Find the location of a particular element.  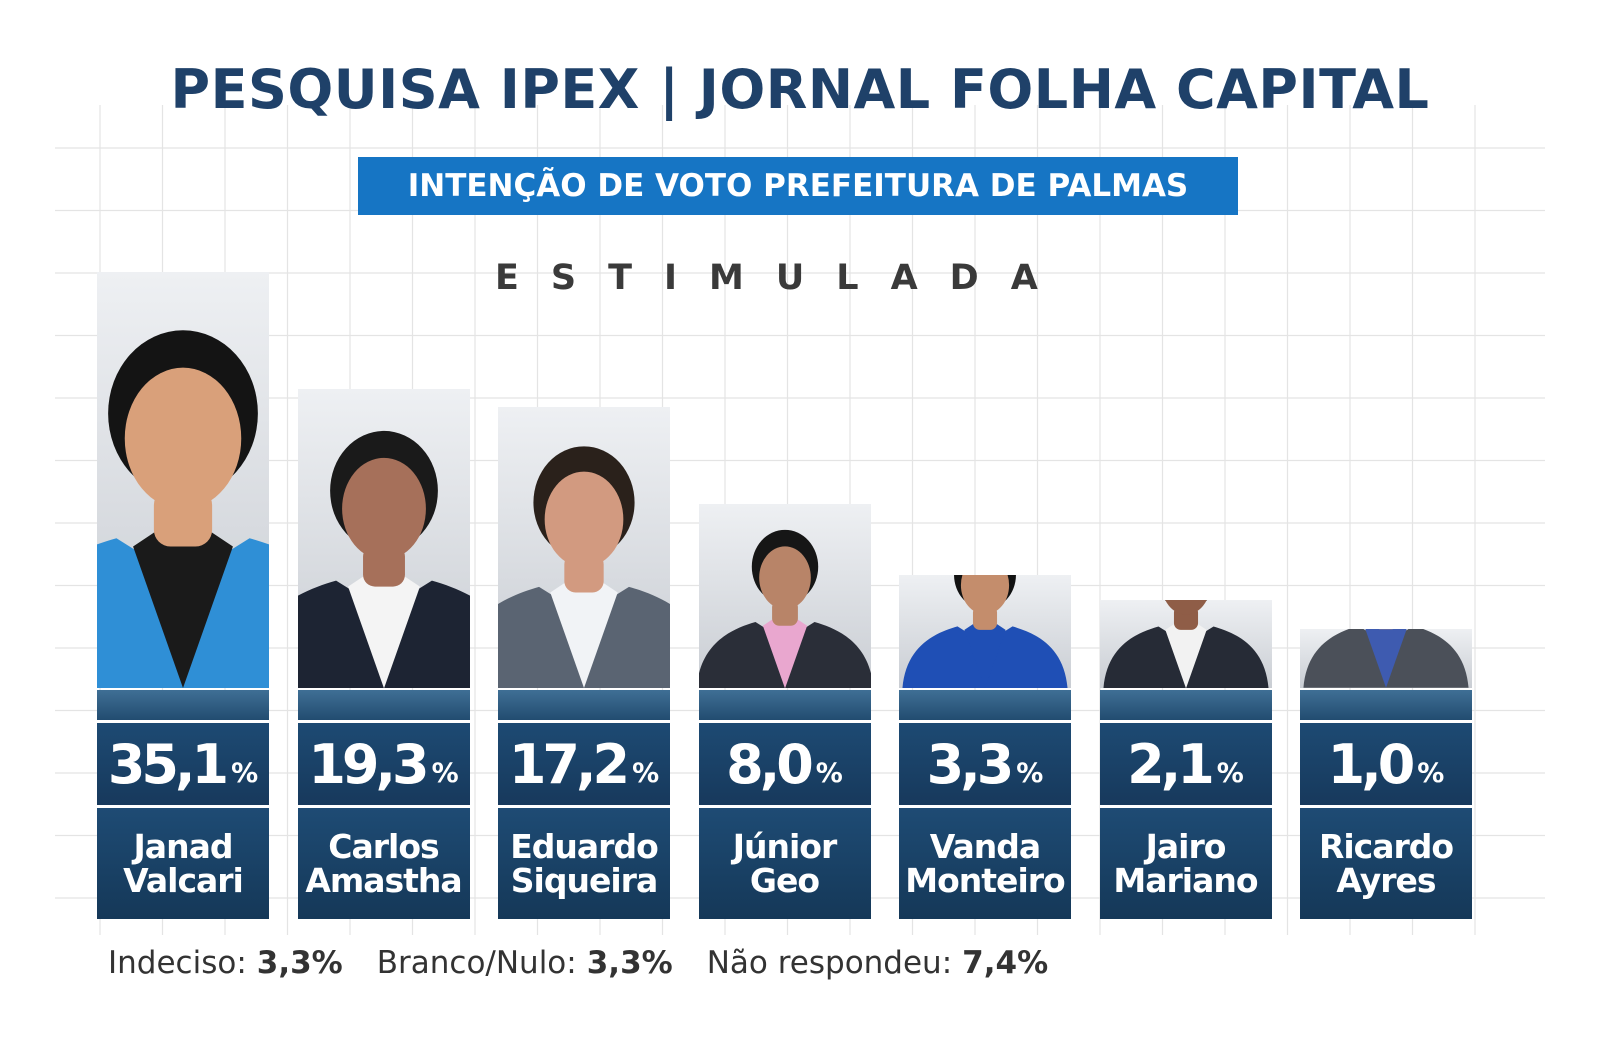

bar-value-label: 1,0% is located at coordinates (1386, 765).